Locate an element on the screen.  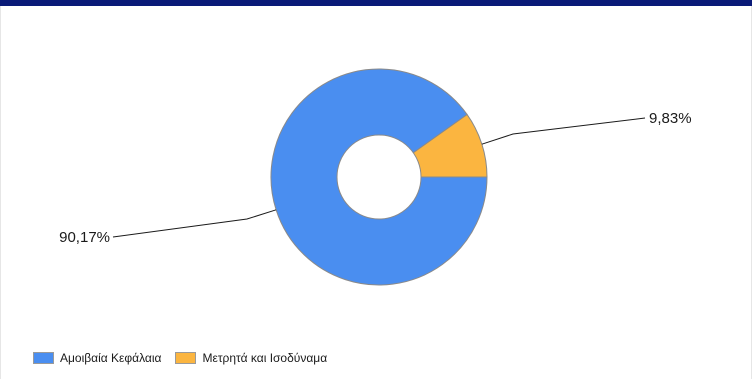
data-label-mutual-funds: 90,17% is located at coordinates (84, 237).